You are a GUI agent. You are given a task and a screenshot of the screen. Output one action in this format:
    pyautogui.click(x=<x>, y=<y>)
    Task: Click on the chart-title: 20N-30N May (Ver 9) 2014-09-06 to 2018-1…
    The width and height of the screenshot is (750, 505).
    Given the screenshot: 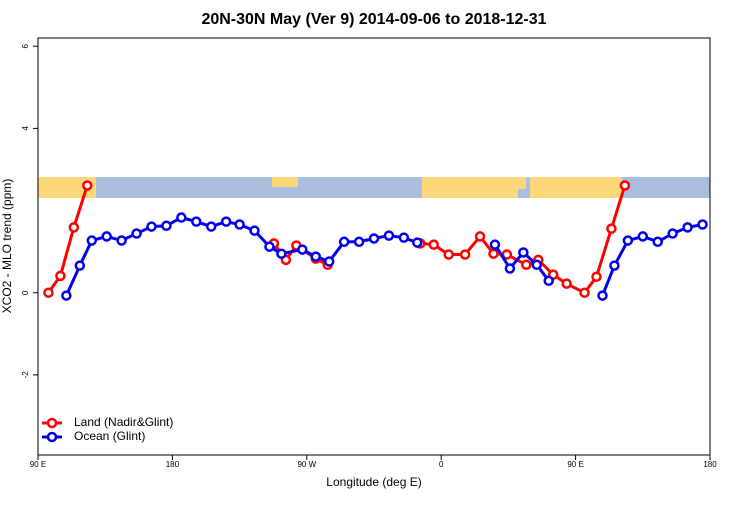 What is the action you would take?
    pyautogui.click(x=373, y=19)
    